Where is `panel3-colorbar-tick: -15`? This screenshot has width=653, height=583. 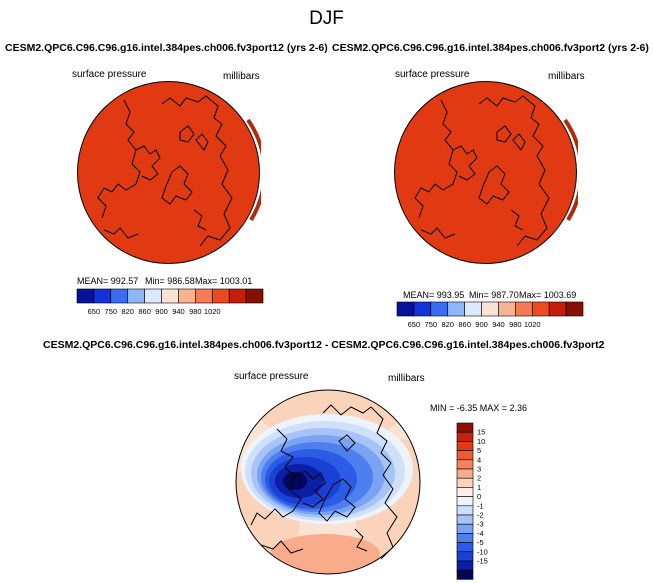 panel3-colorbar-tick: -15 is located at coordinates (482, 561).